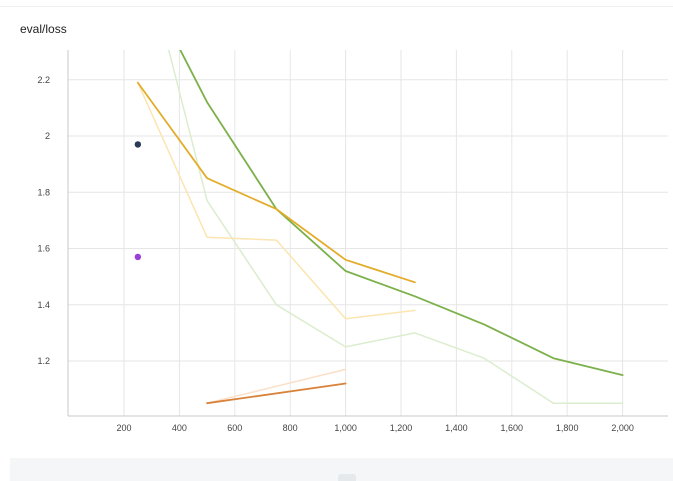 The height and width of the screenshot is (481, 673). Describe the element at coordinates (341, 469) in the screenshot. I see `chart-footer-bar` at that location.